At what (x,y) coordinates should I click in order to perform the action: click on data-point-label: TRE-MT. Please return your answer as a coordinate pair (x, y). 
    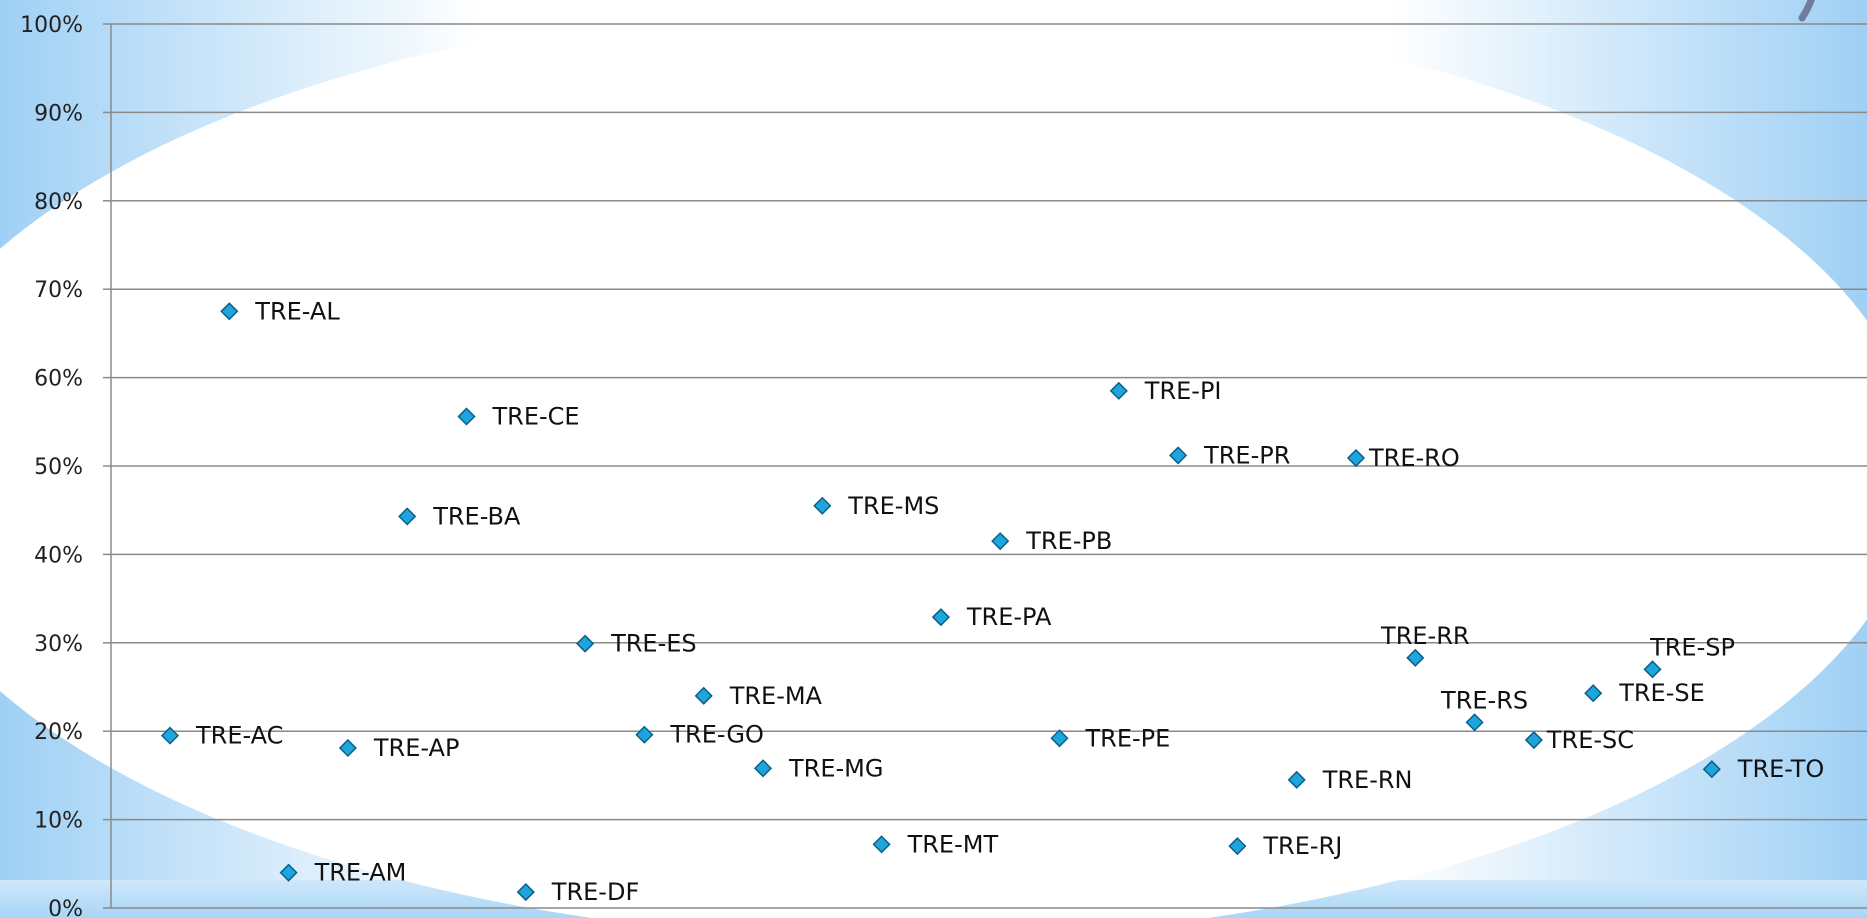
    Looking at the image, I should click on (953, 844).